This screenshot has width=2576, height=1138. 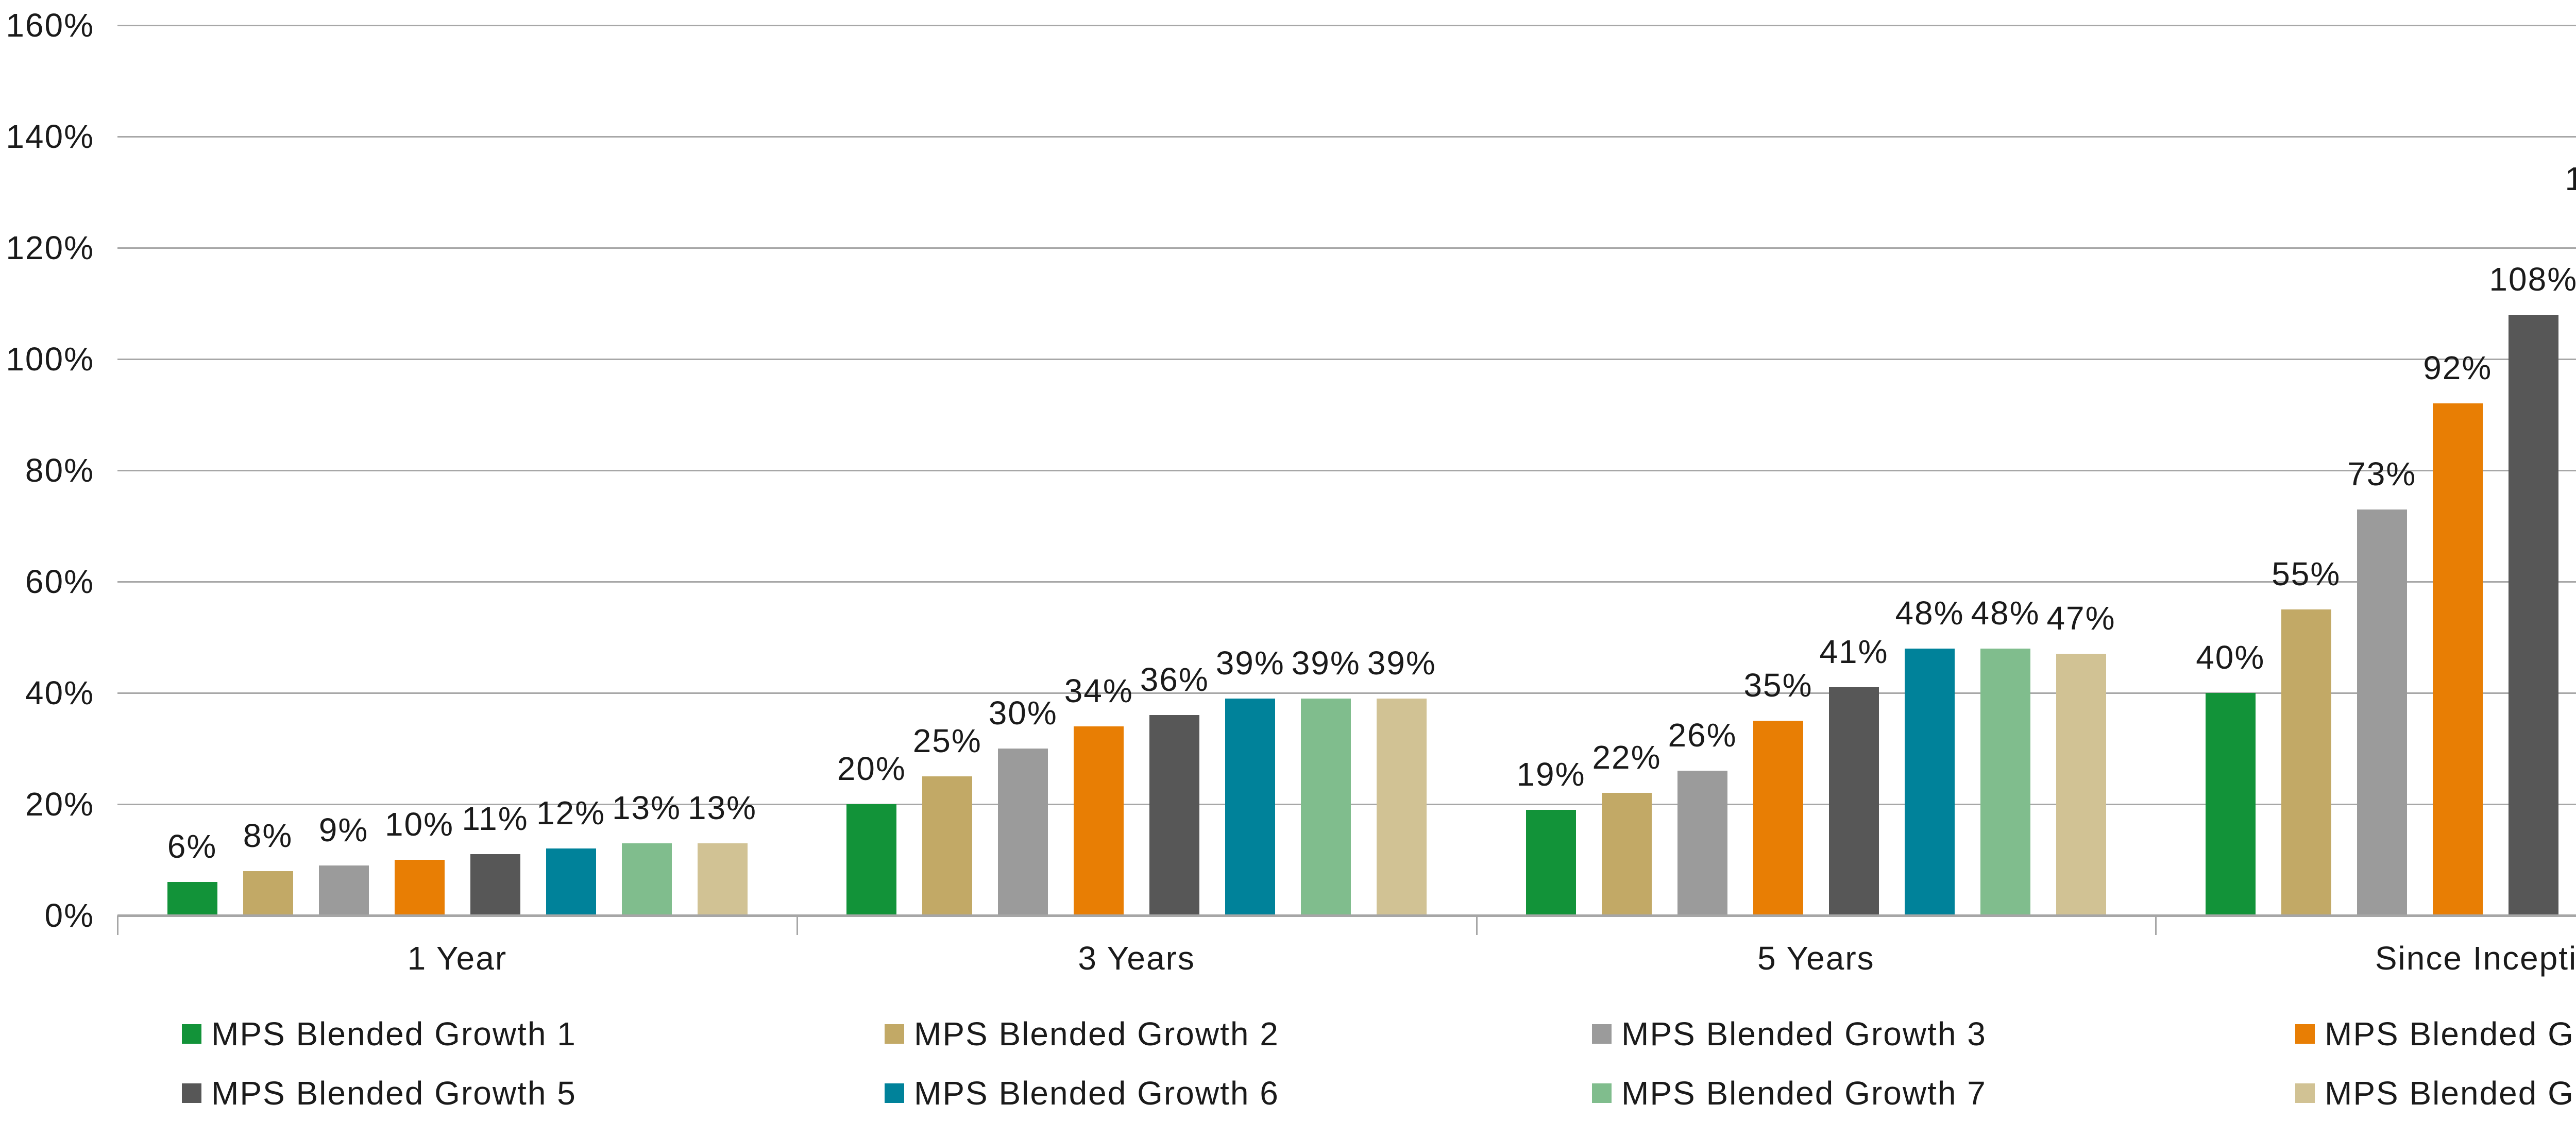 I want to click on legend-item-2: MPS Blended Growth 2, so click(x=1082, y=1033).